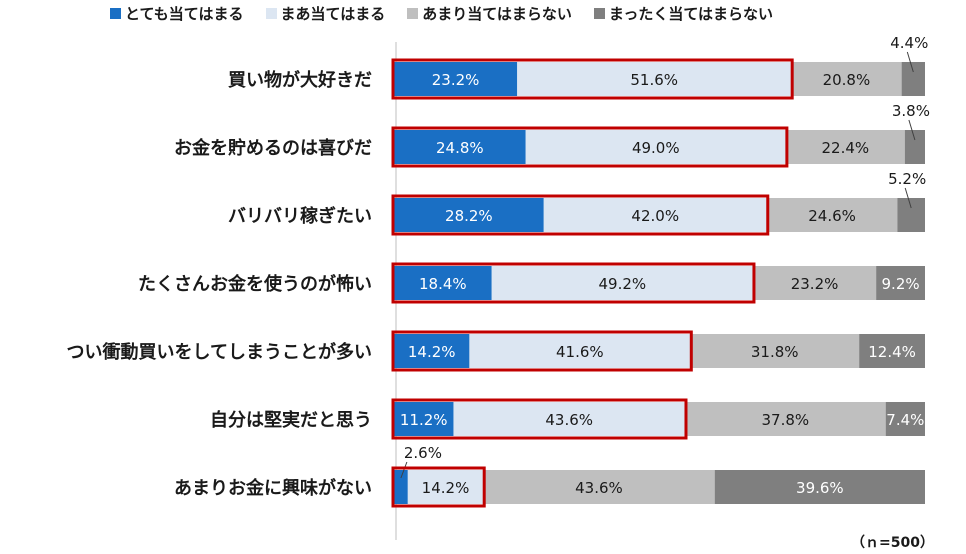  I want to click on data-label: 20.8%, so click(847, 80).